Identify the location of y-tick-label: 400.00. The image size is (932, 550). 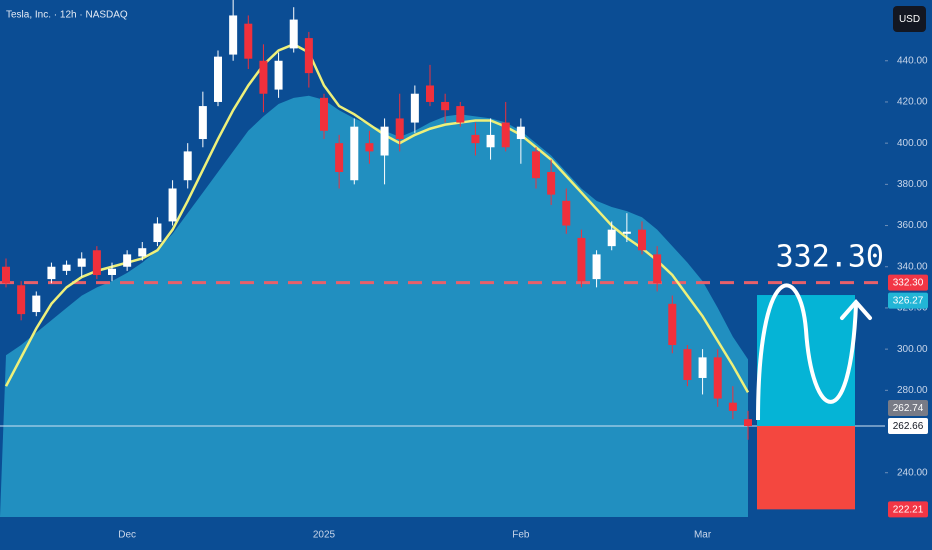
(912, 143).